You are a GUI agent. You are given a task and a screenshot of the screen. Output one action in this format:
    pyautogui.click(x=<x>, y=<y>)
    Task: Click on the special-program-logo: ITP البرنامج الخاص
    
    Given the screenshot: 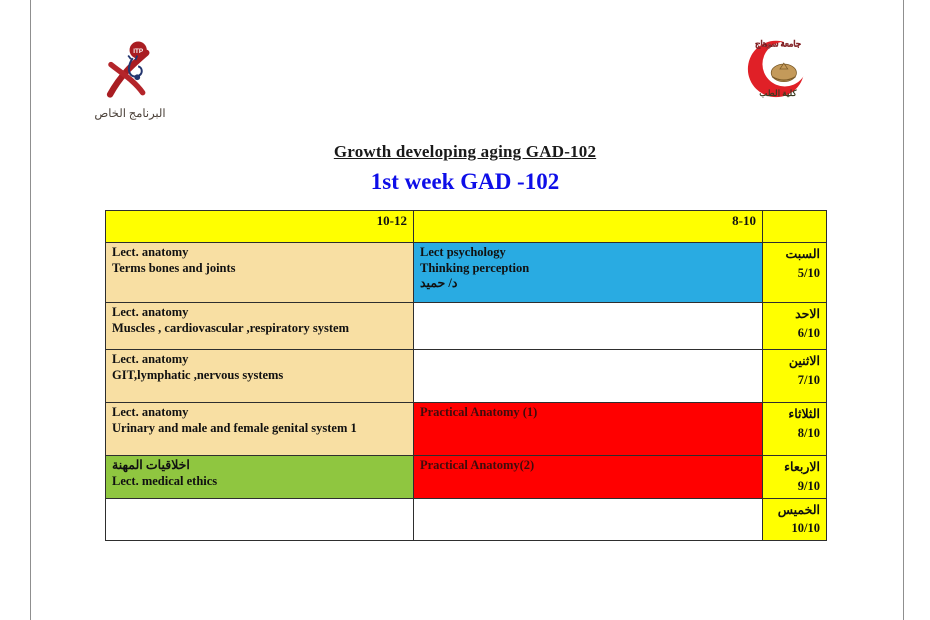 What is the action you would take?
    pyautogui.click(x=130, y=80)
    